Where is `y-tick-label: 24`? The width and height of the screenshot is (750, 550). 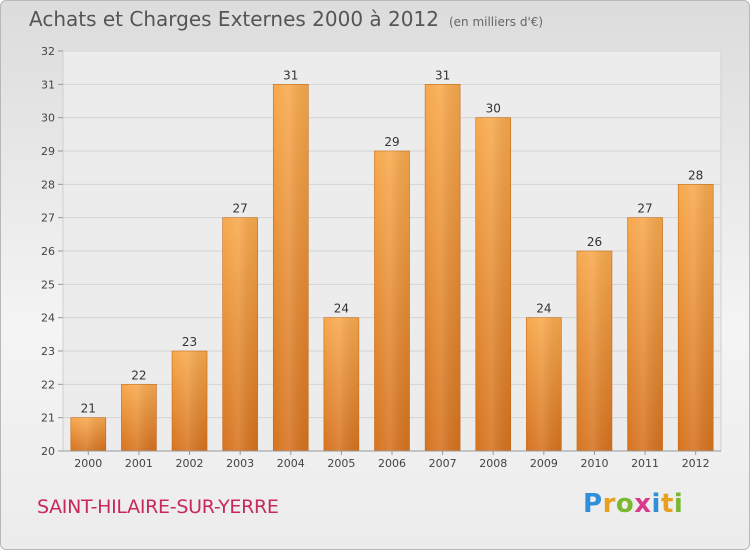 y-tick-label: 24 is located at coordinates (48, 318).